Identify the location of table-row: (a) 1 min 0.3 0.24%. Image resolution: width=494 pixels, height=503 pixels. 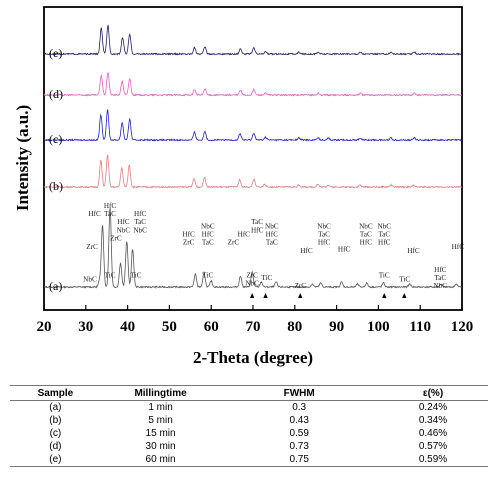
(249, 408).